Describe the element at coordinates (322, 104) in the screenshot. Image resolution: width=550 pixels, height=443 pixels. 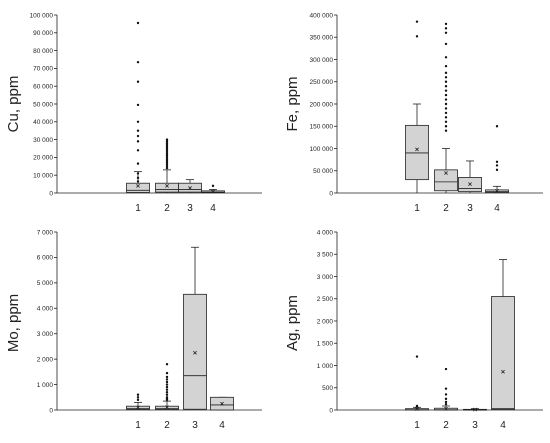
I see `y-tick-label: 200 000` at that location.